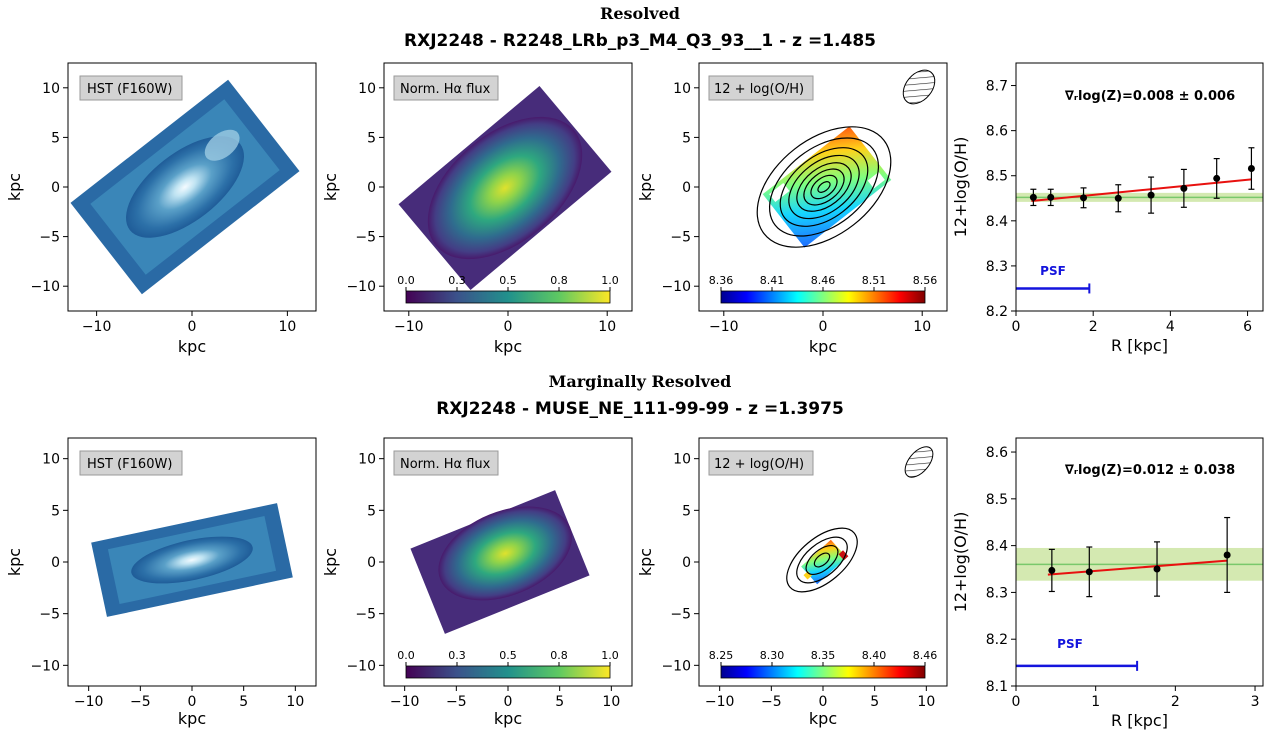 The image size is (1270, 731). I want to click on colorbar-tick-label: 8.25, so click(721, 655).